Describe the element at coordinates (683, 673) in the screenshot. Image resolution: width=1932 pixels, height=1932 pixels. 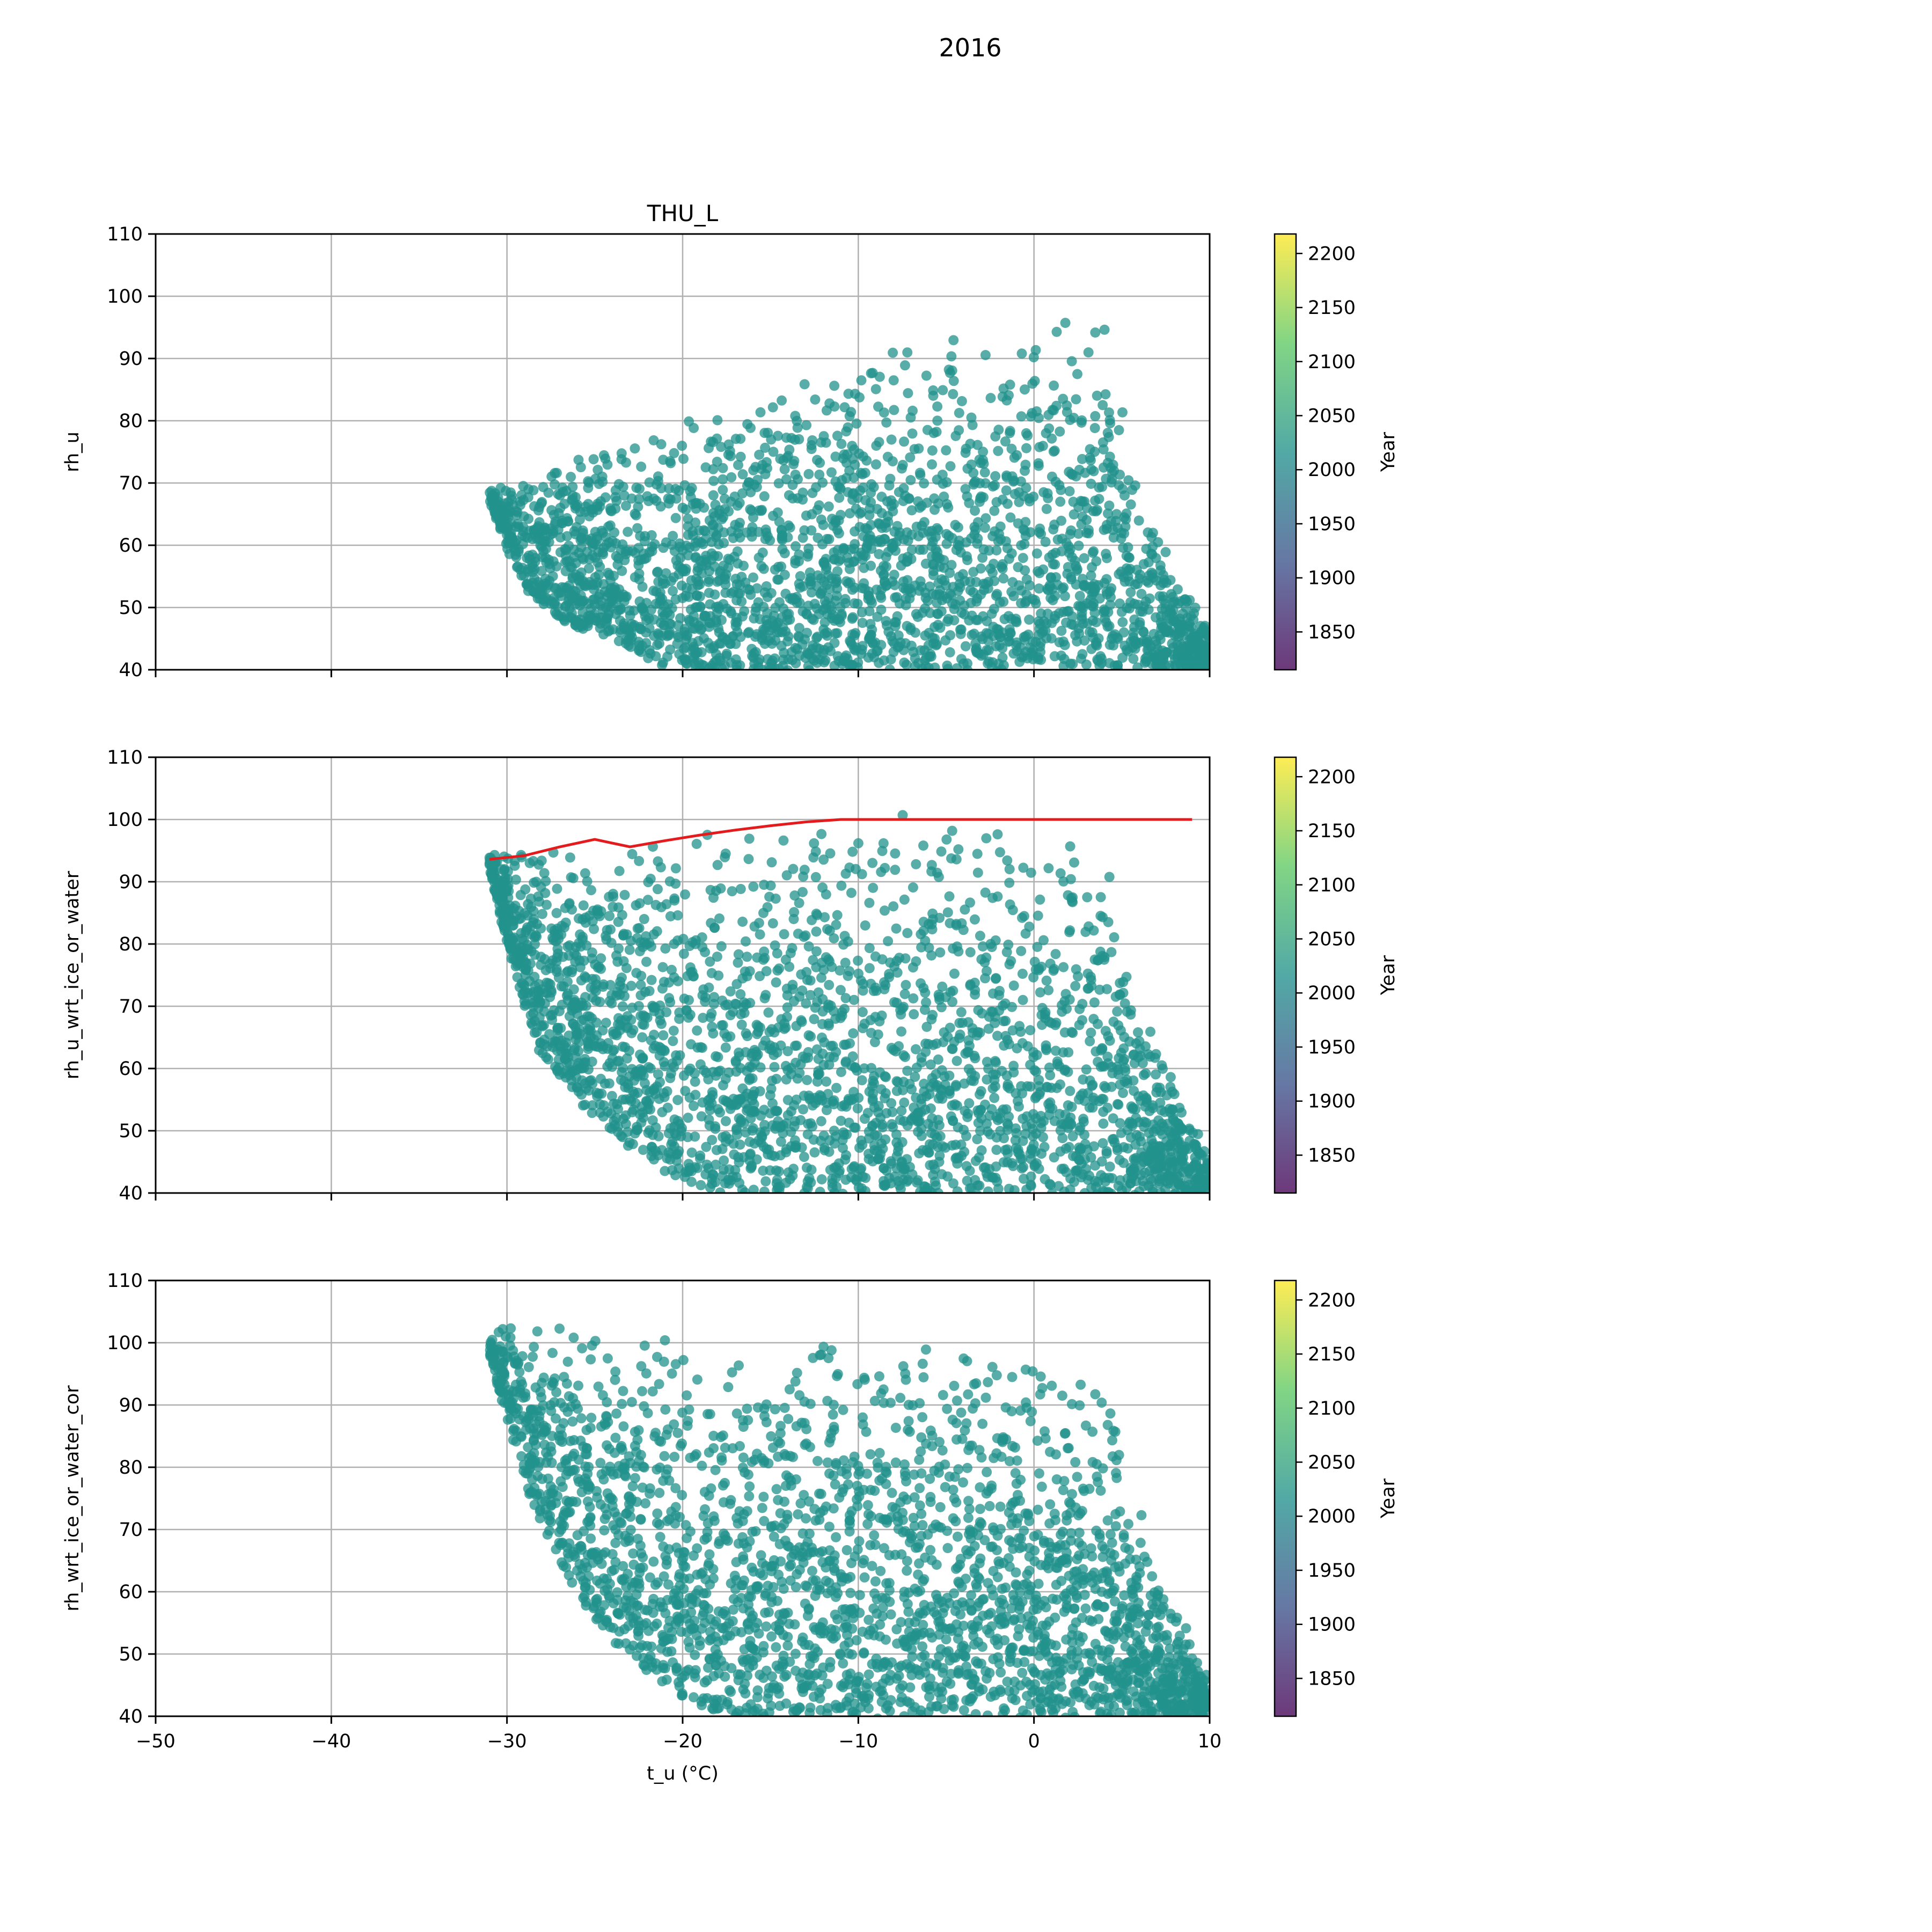
I see `x-axis` at that location.